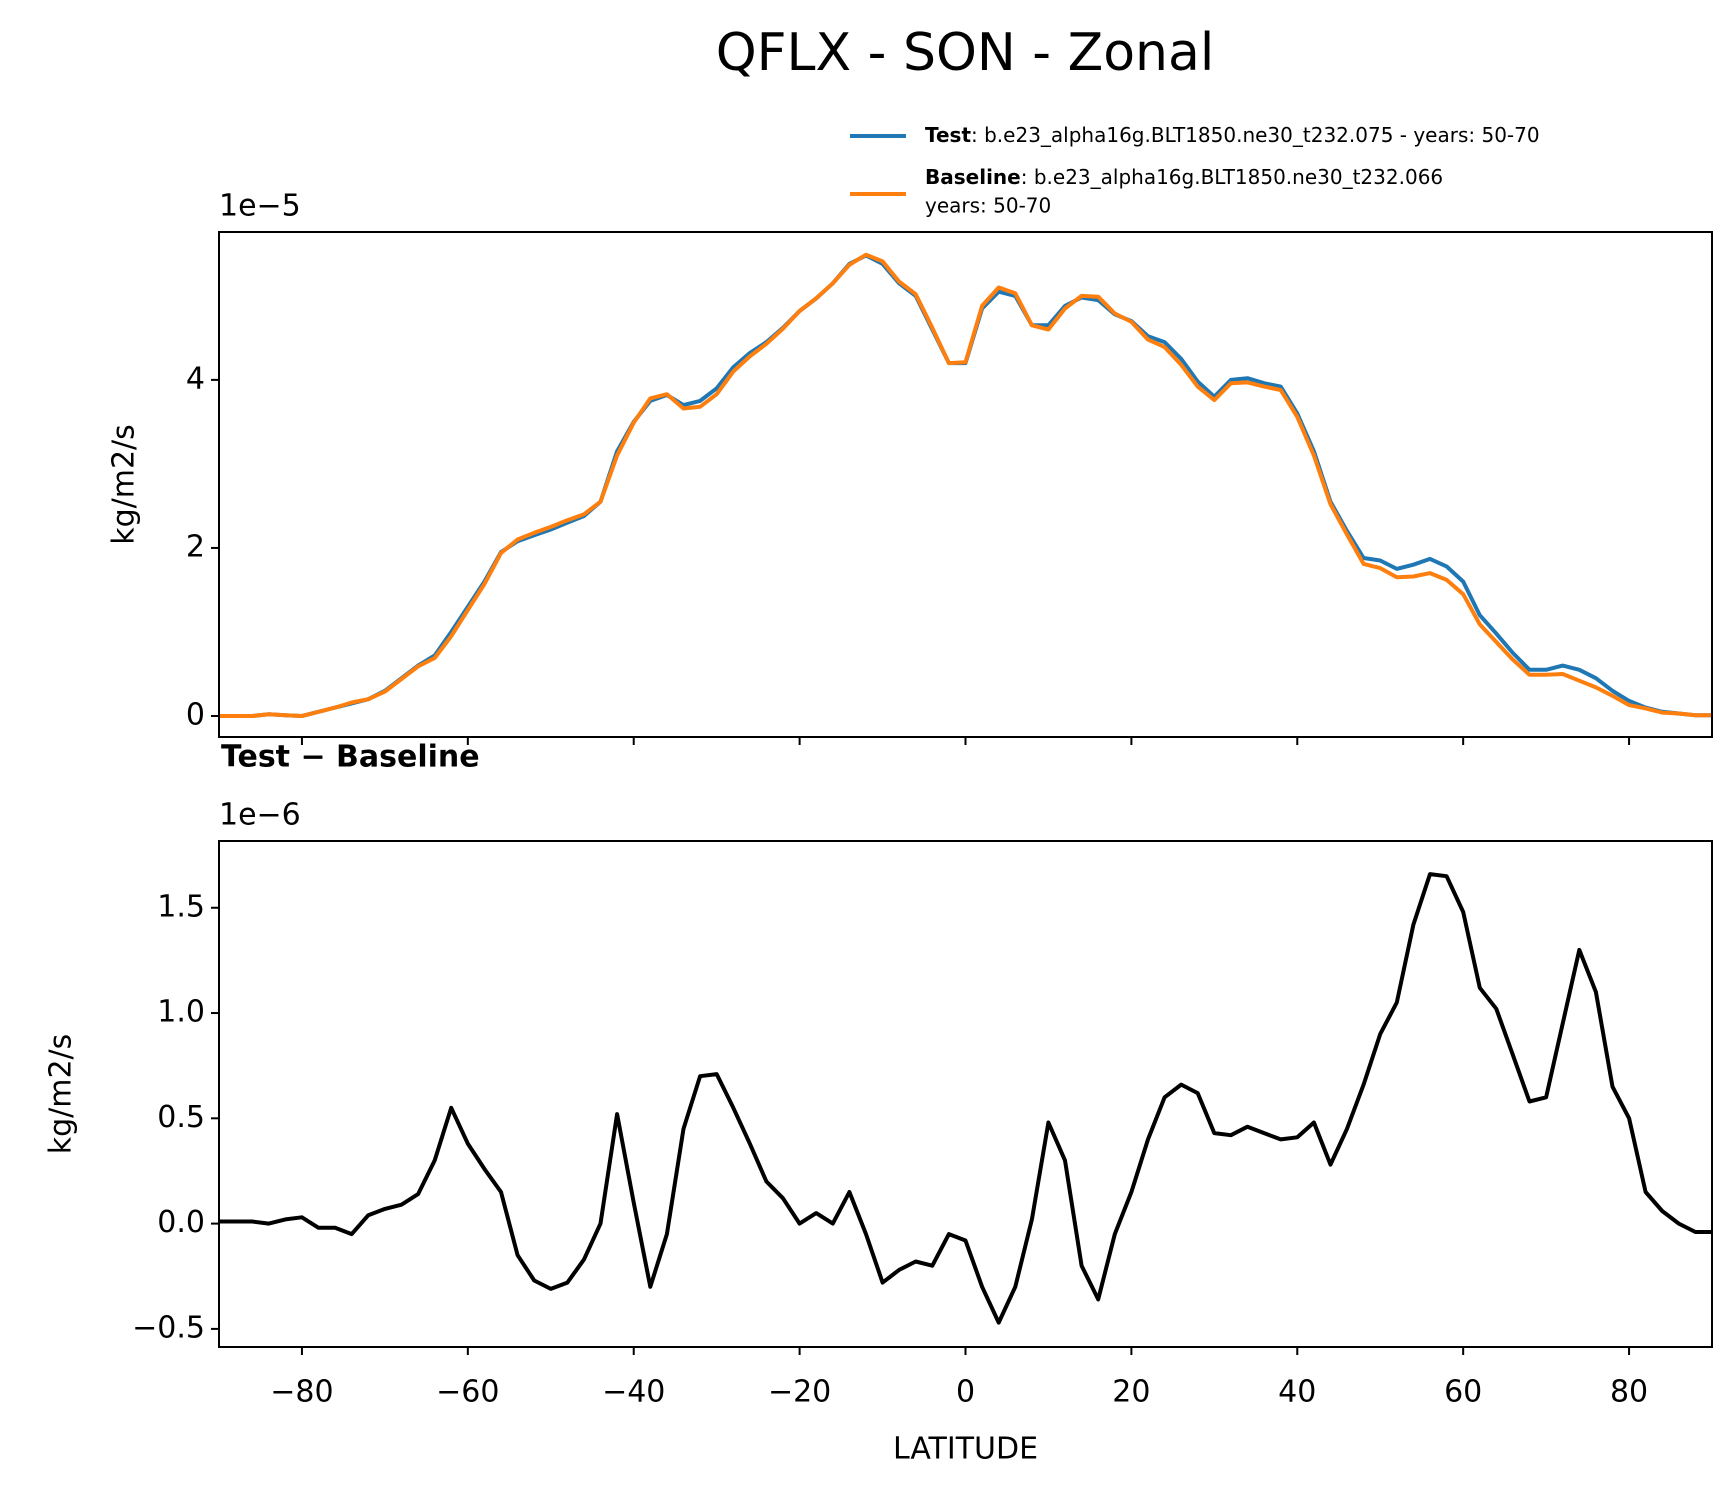  I want to click on x-tick-label: 40, so click(1297, 1392).